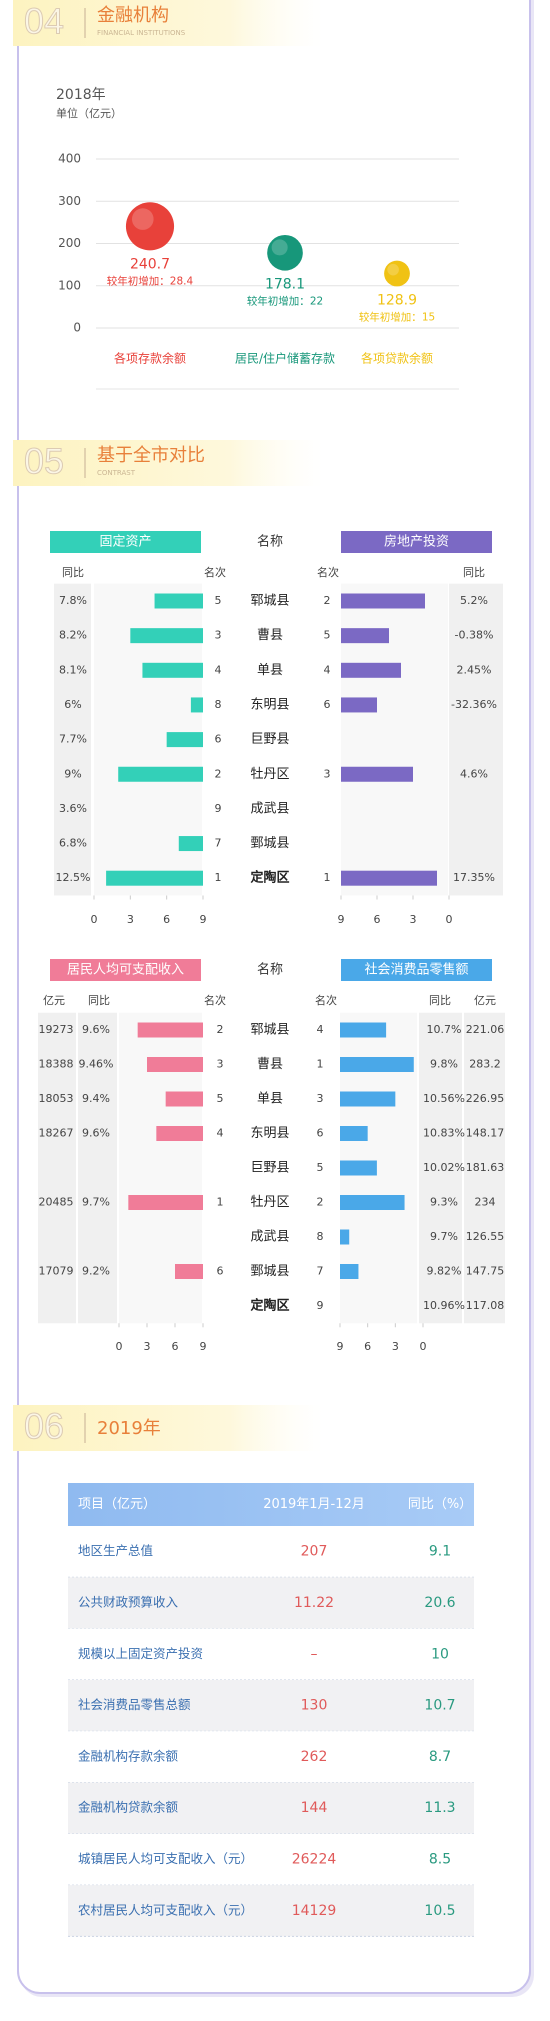  I want to click on x-tick-label: 9, so click(341, 919).